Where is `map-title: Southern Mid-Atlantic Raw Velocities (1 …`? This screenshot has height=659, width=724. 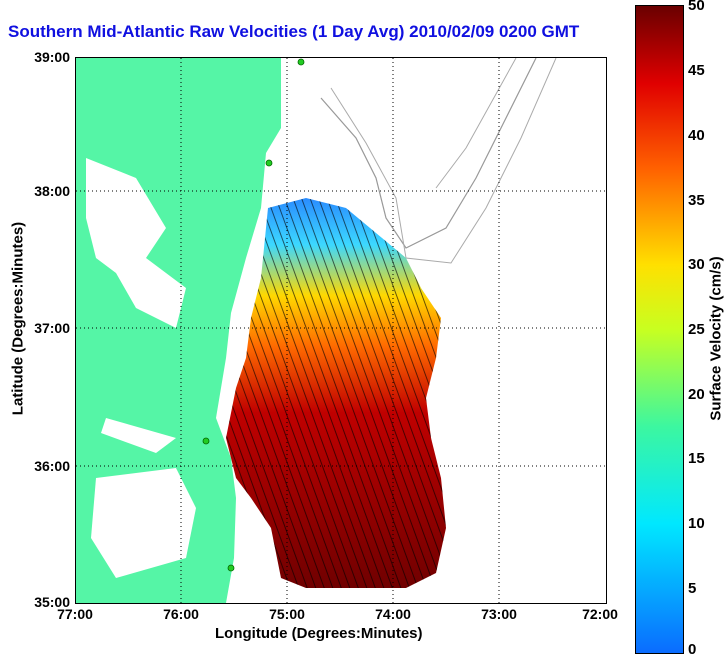
map-title: Southern Mid-Atlantic Raw Velocities (1 … is located at coordinates (294, 31).